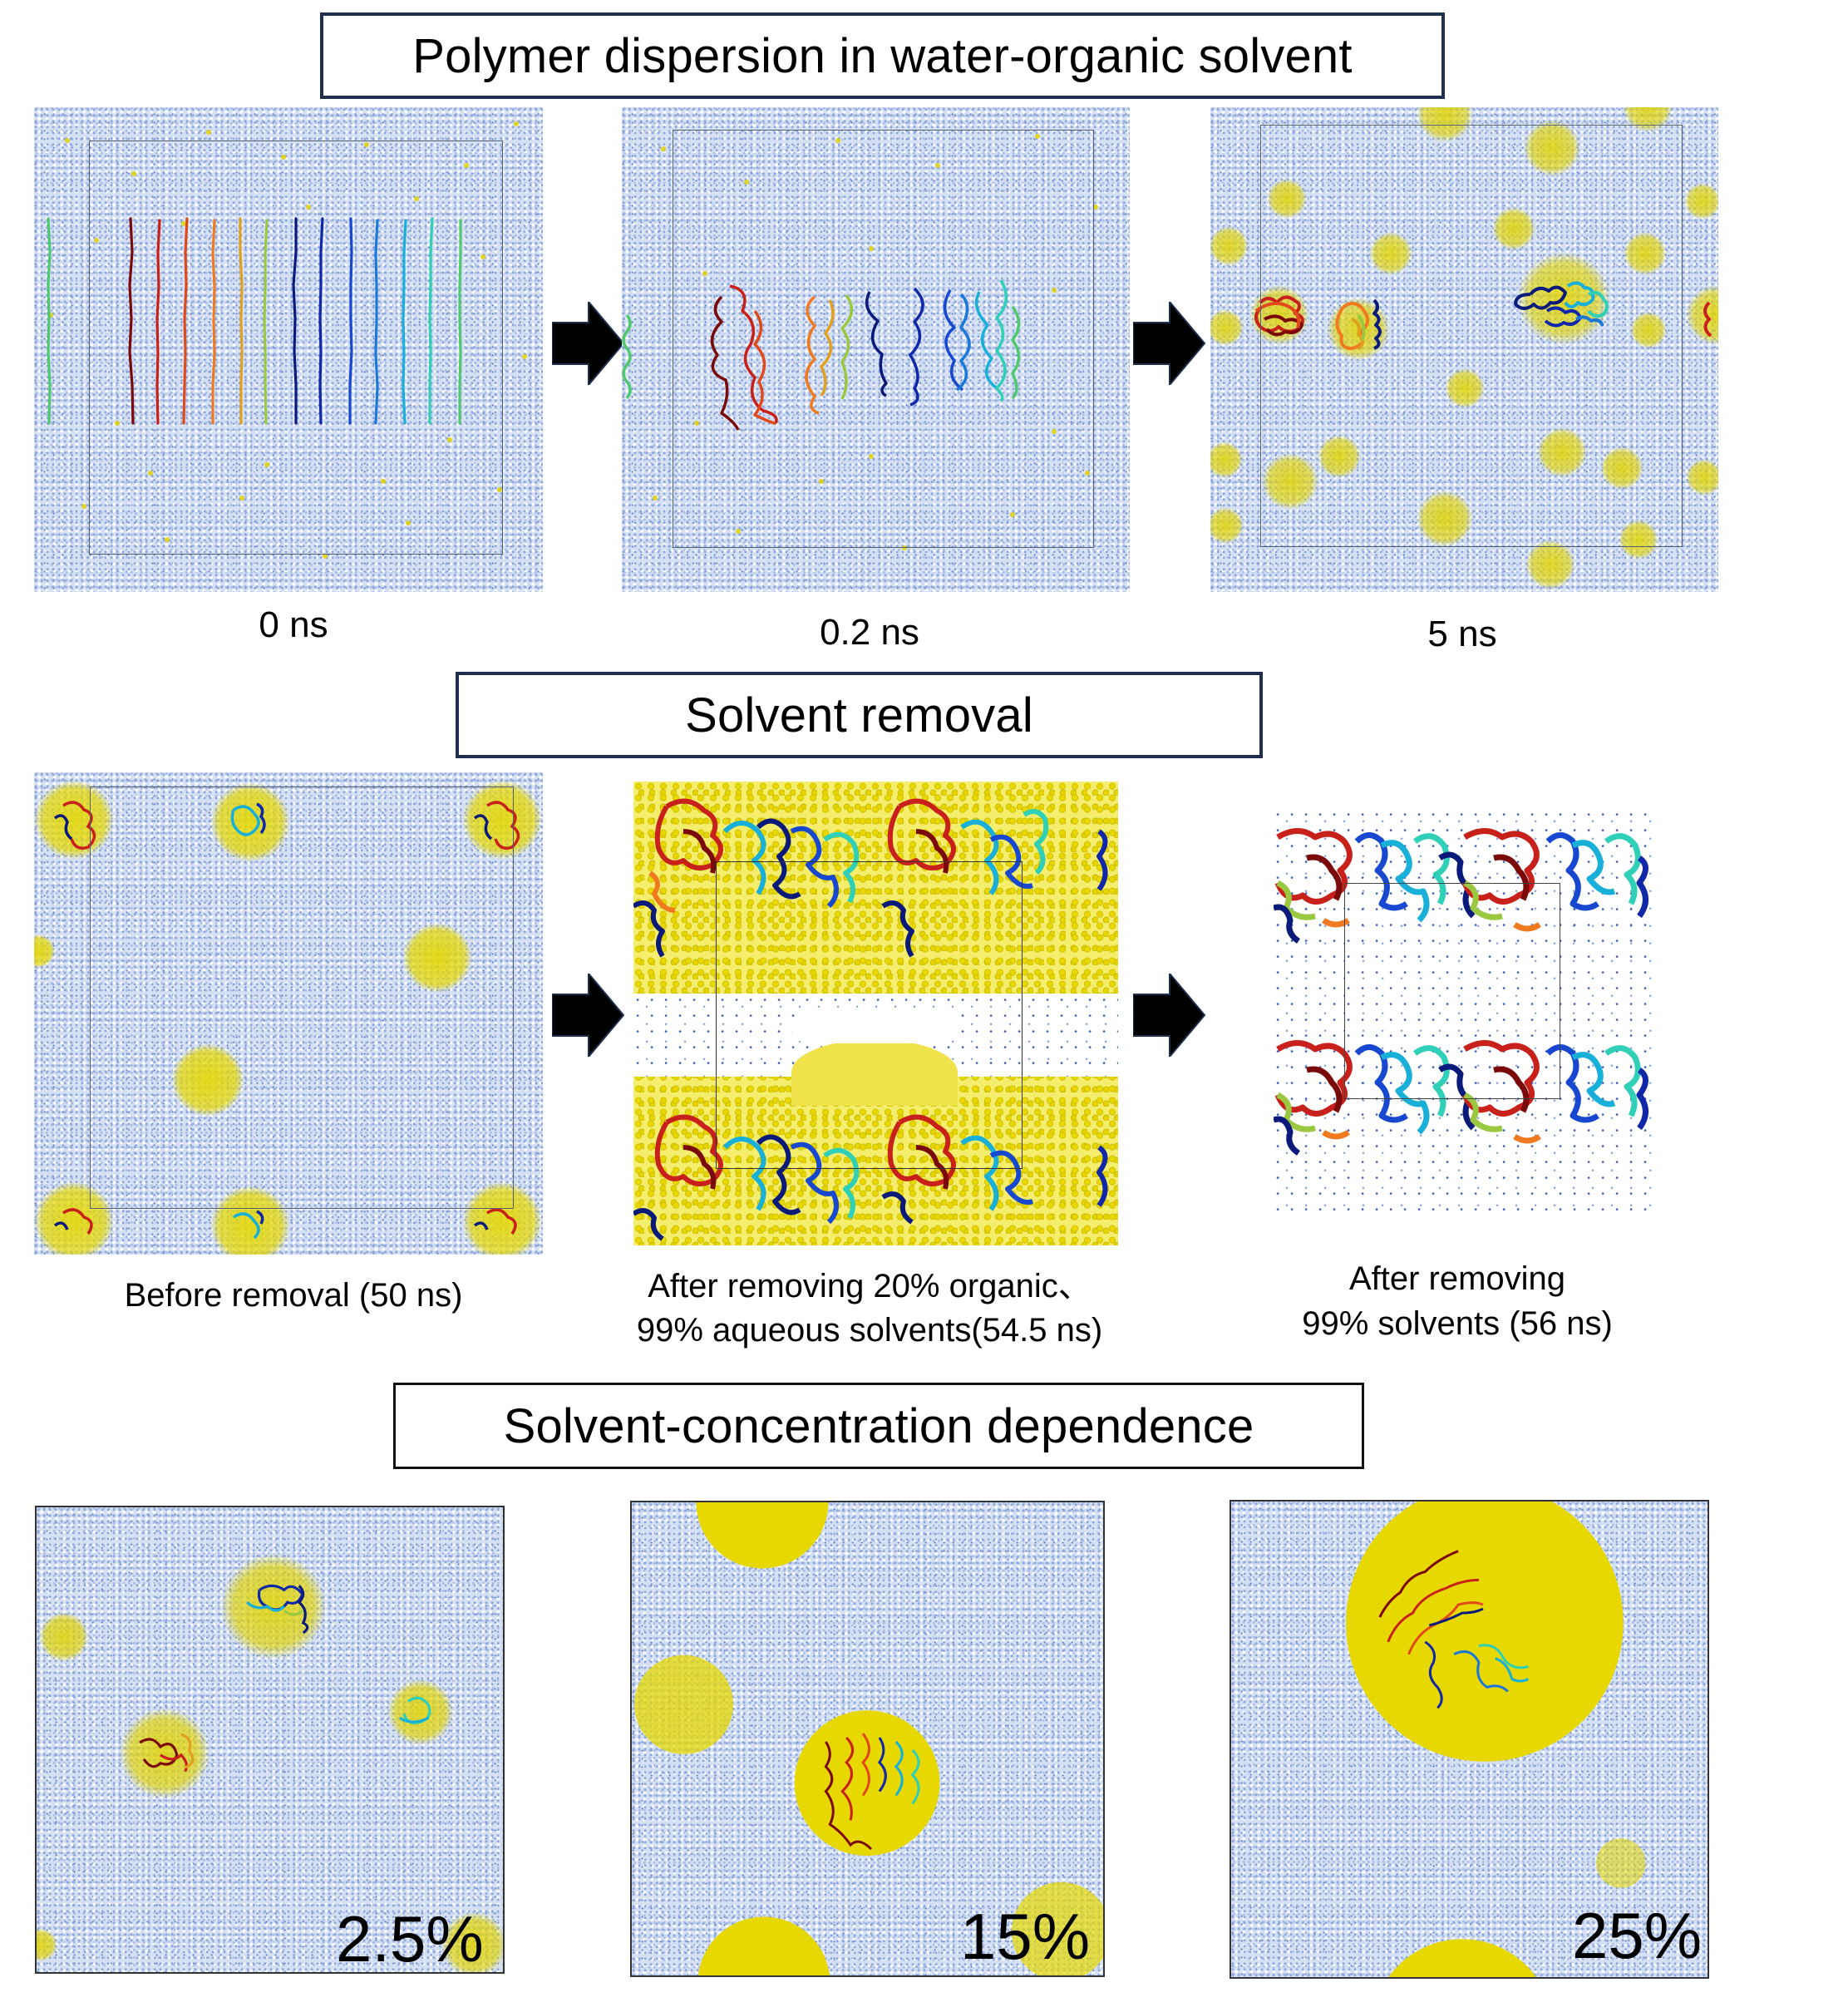  Describe the element at coordinates (1461, 992) in the screenshot. I see `polymer-film-layers` at that location.